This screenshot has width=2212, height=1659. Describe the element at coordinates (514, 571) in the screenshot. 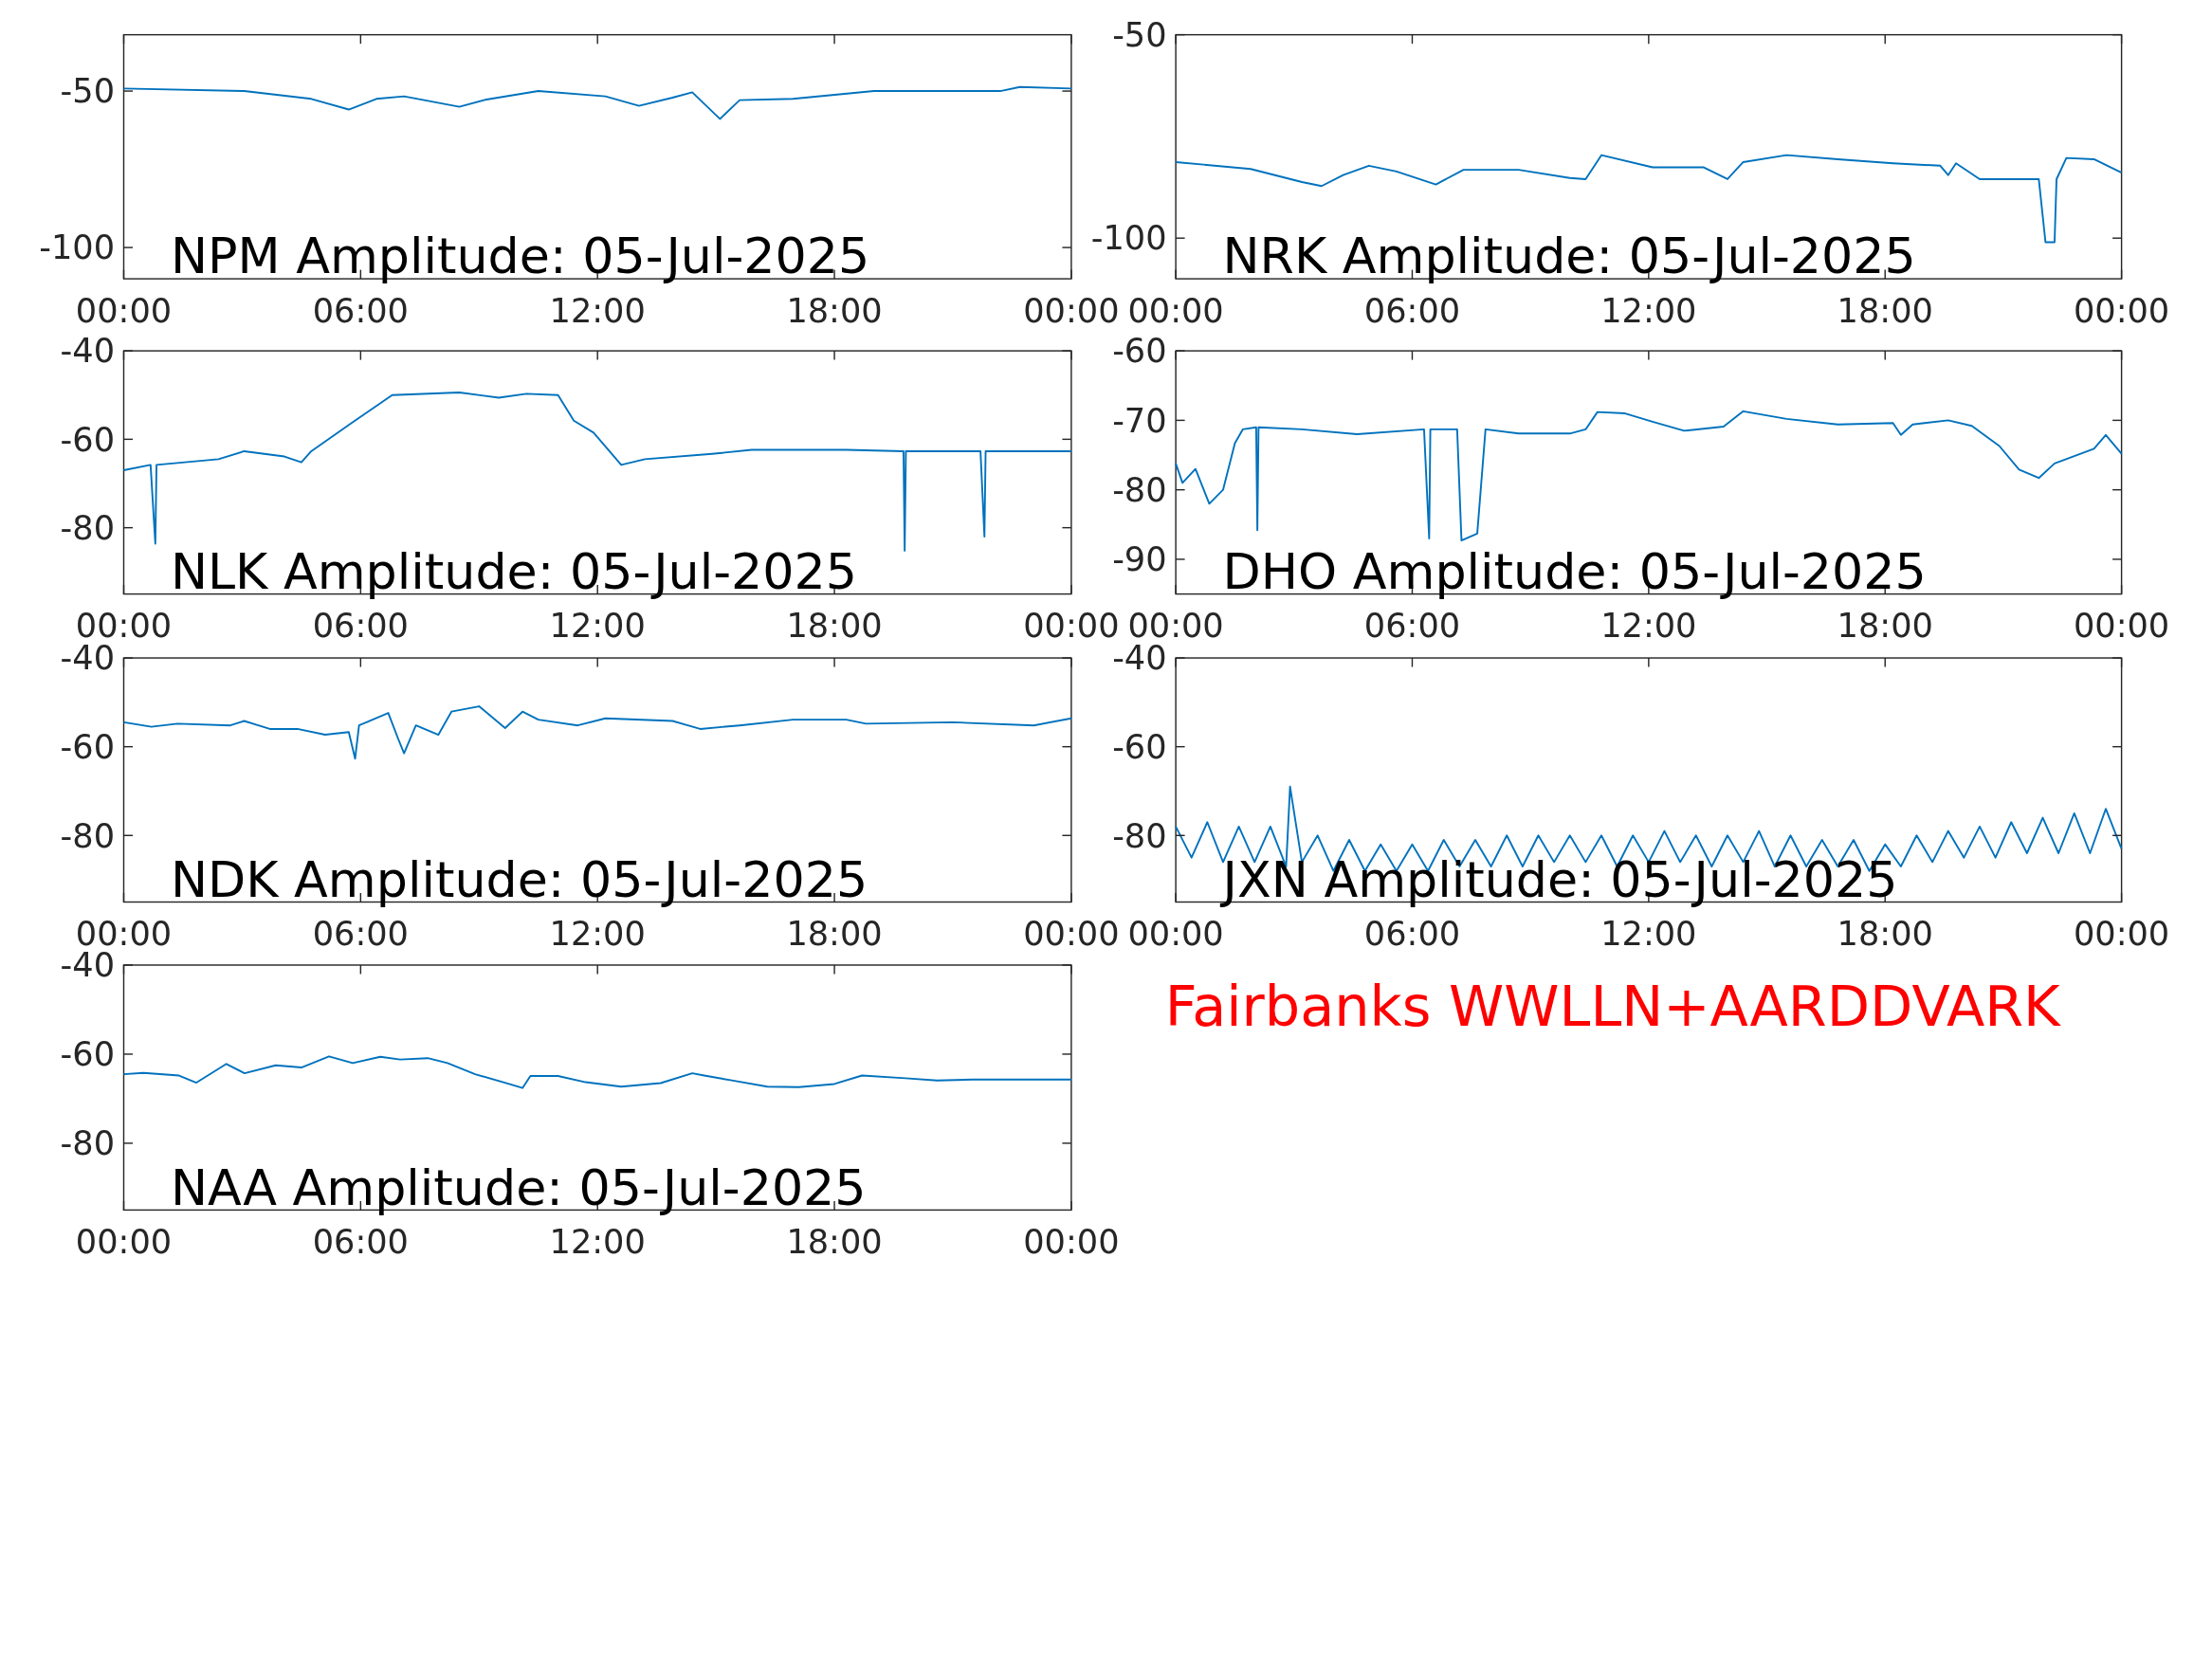

I see `text: NLK Amplitude: 05-Jul-2025` at that location.